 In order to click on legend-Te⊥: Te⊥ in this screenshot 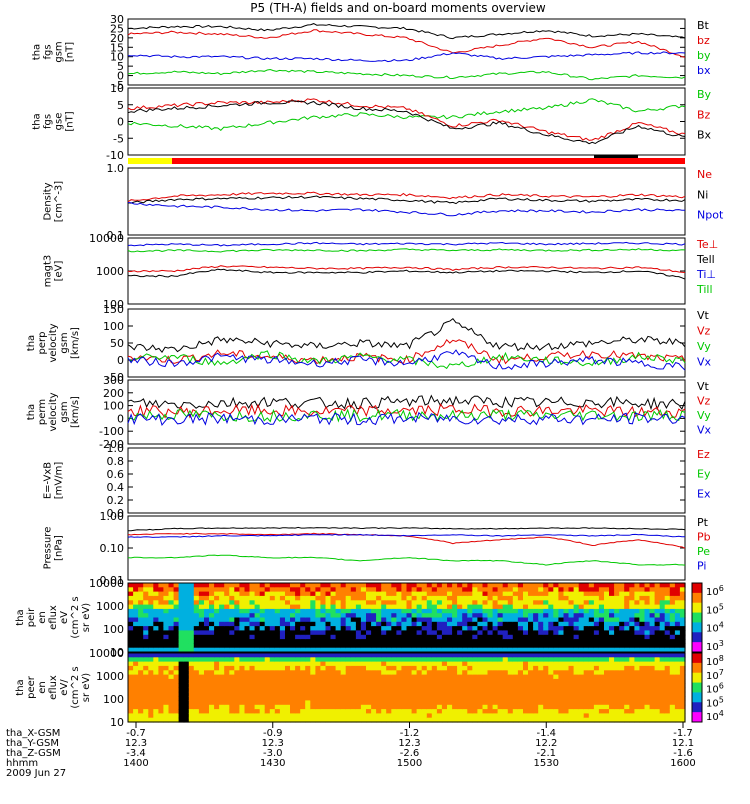, I will do `click(707, 244)`.